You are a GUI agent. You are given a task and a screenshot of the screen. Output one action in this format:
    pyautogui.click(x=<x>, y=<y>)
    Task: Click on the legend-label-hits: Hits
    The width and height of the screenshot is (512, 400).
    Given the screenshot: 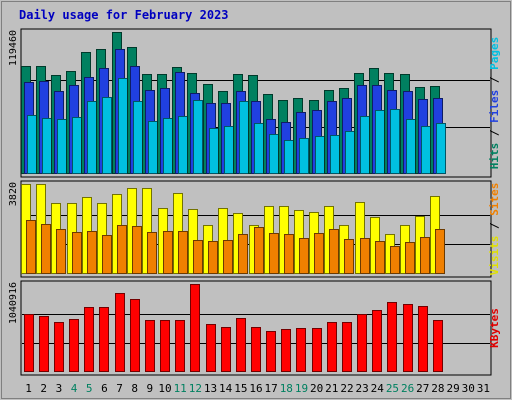 What is the action you would take?
    pyautogui.click(x=494, y=156)
    